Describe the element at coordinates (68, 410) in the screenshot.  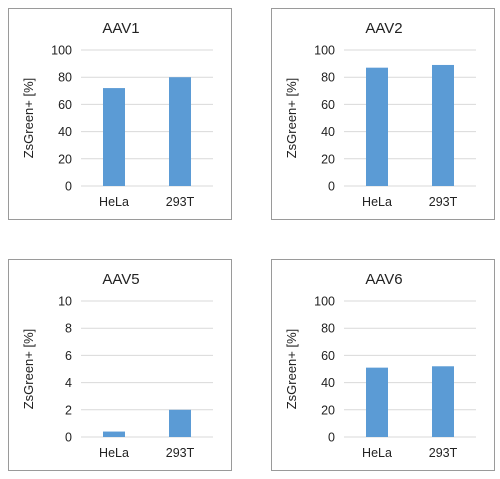
I see `y-tick-label: 2` at that location.